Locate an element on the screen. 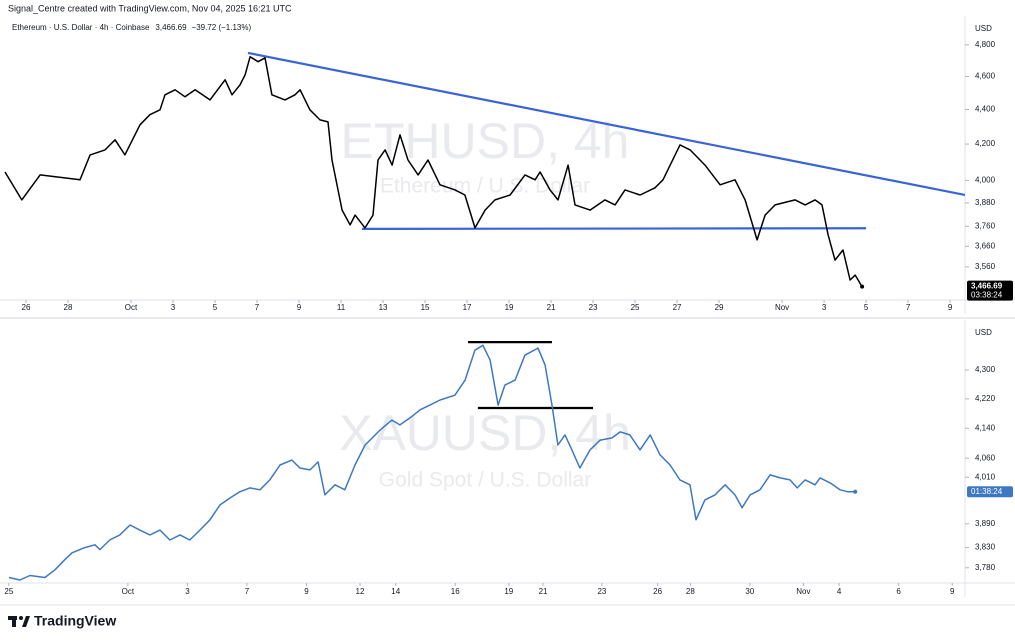 This screenshot has height=642, width=1015. y-tick-label: 4,060 is located at coordinates (985, 457).